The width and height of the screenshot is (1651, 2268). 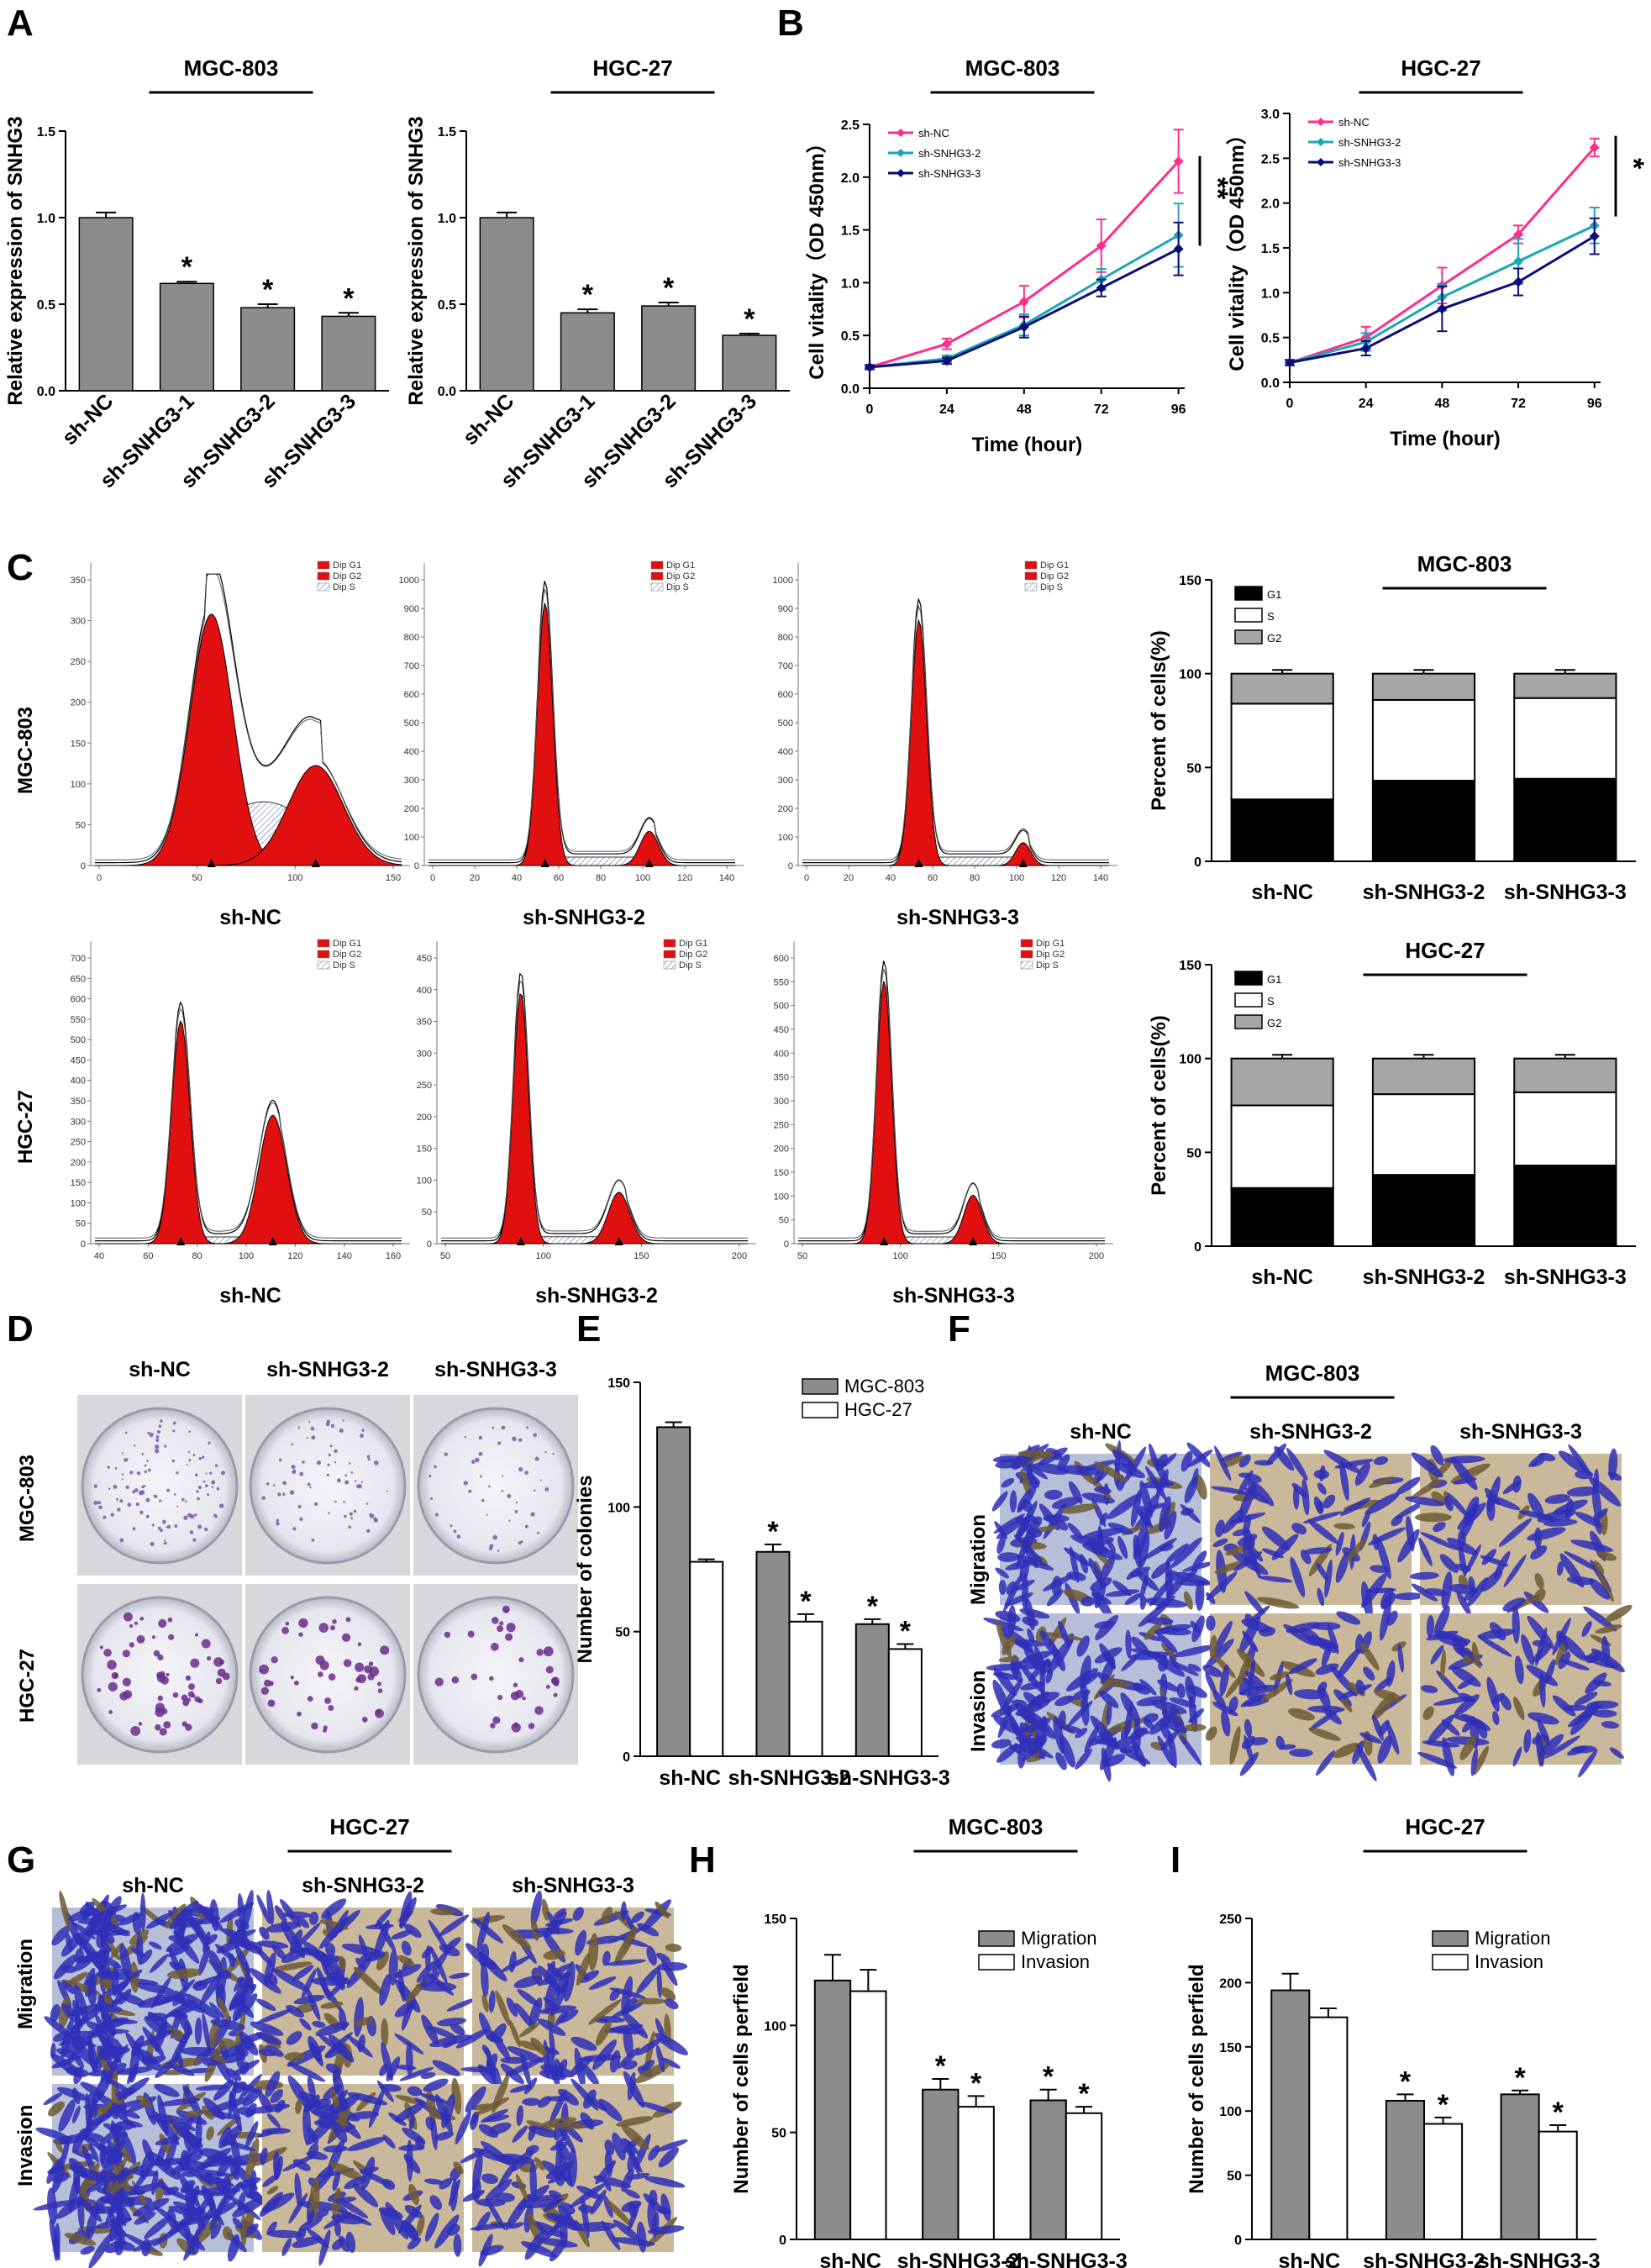 What do you see at coordinates (1193, 1153) in the screenshot?
I see `c-hgc27-stacked-ytick-label: 50` at bounding box center [1193, 1153].